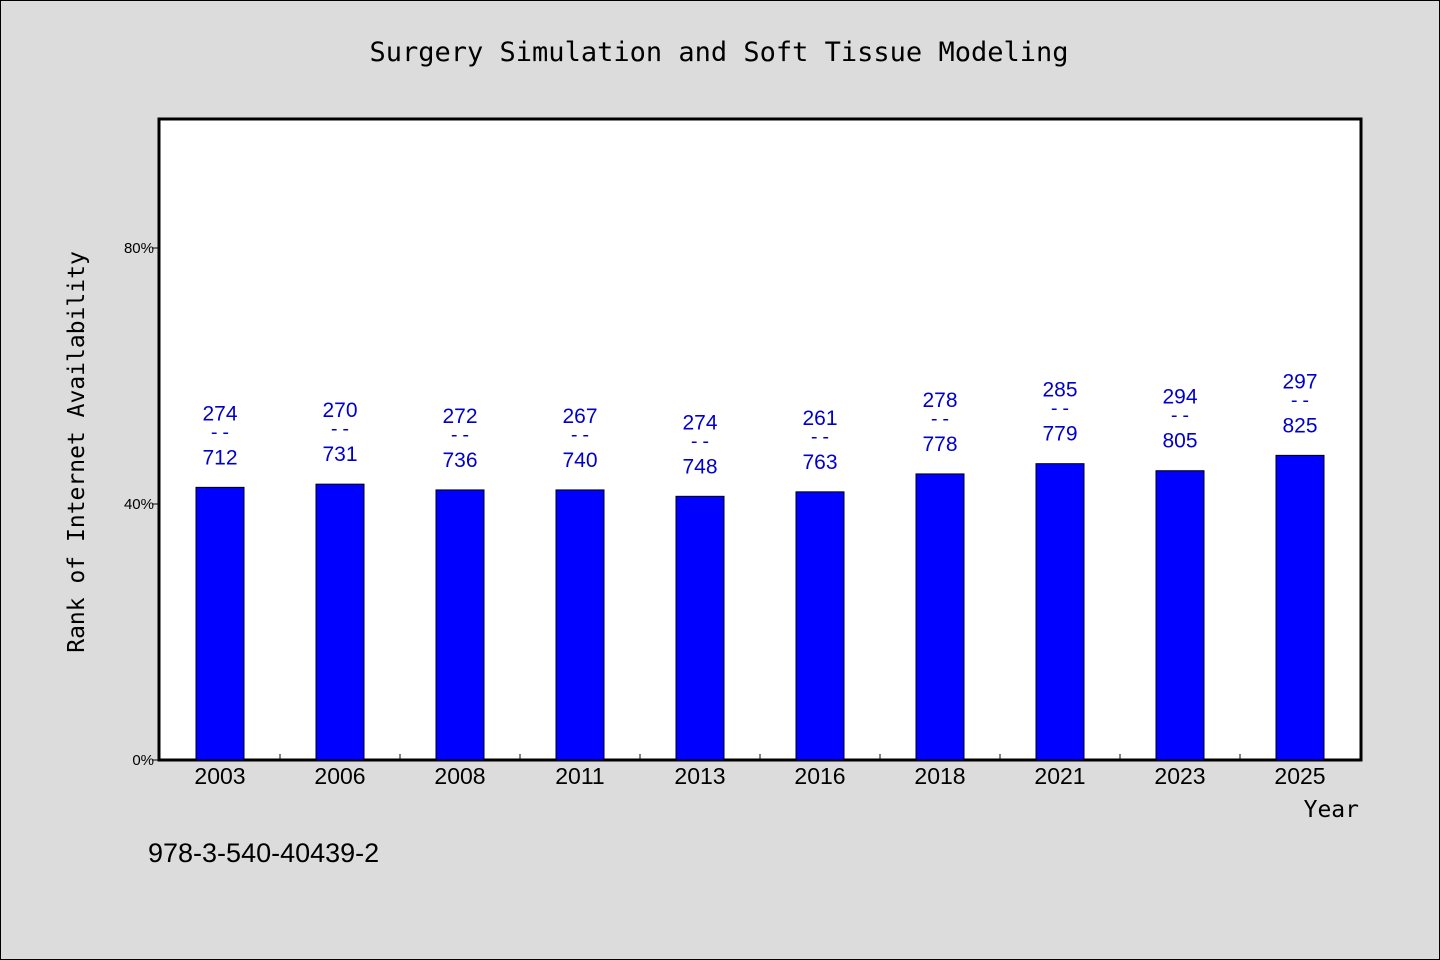 The image size is (1440, 960). Describe the element at coordinates (263, 853) in the screenshot. I see `footer-id: 978-3-540-40439-2` at that location.